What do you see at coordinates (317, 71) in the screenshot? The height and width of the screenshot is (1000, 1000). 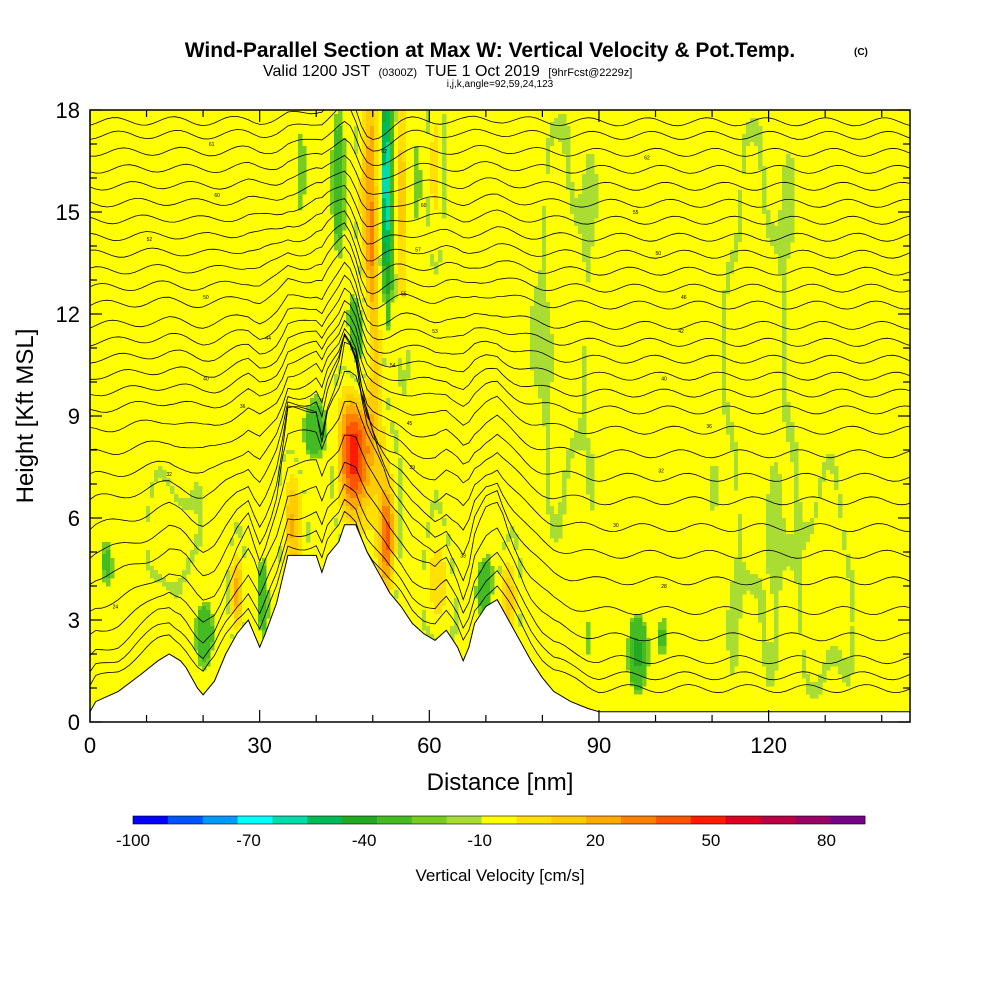 I see `subtitle-valid: Valid 1200 JST` at bounding box center [317, 71].